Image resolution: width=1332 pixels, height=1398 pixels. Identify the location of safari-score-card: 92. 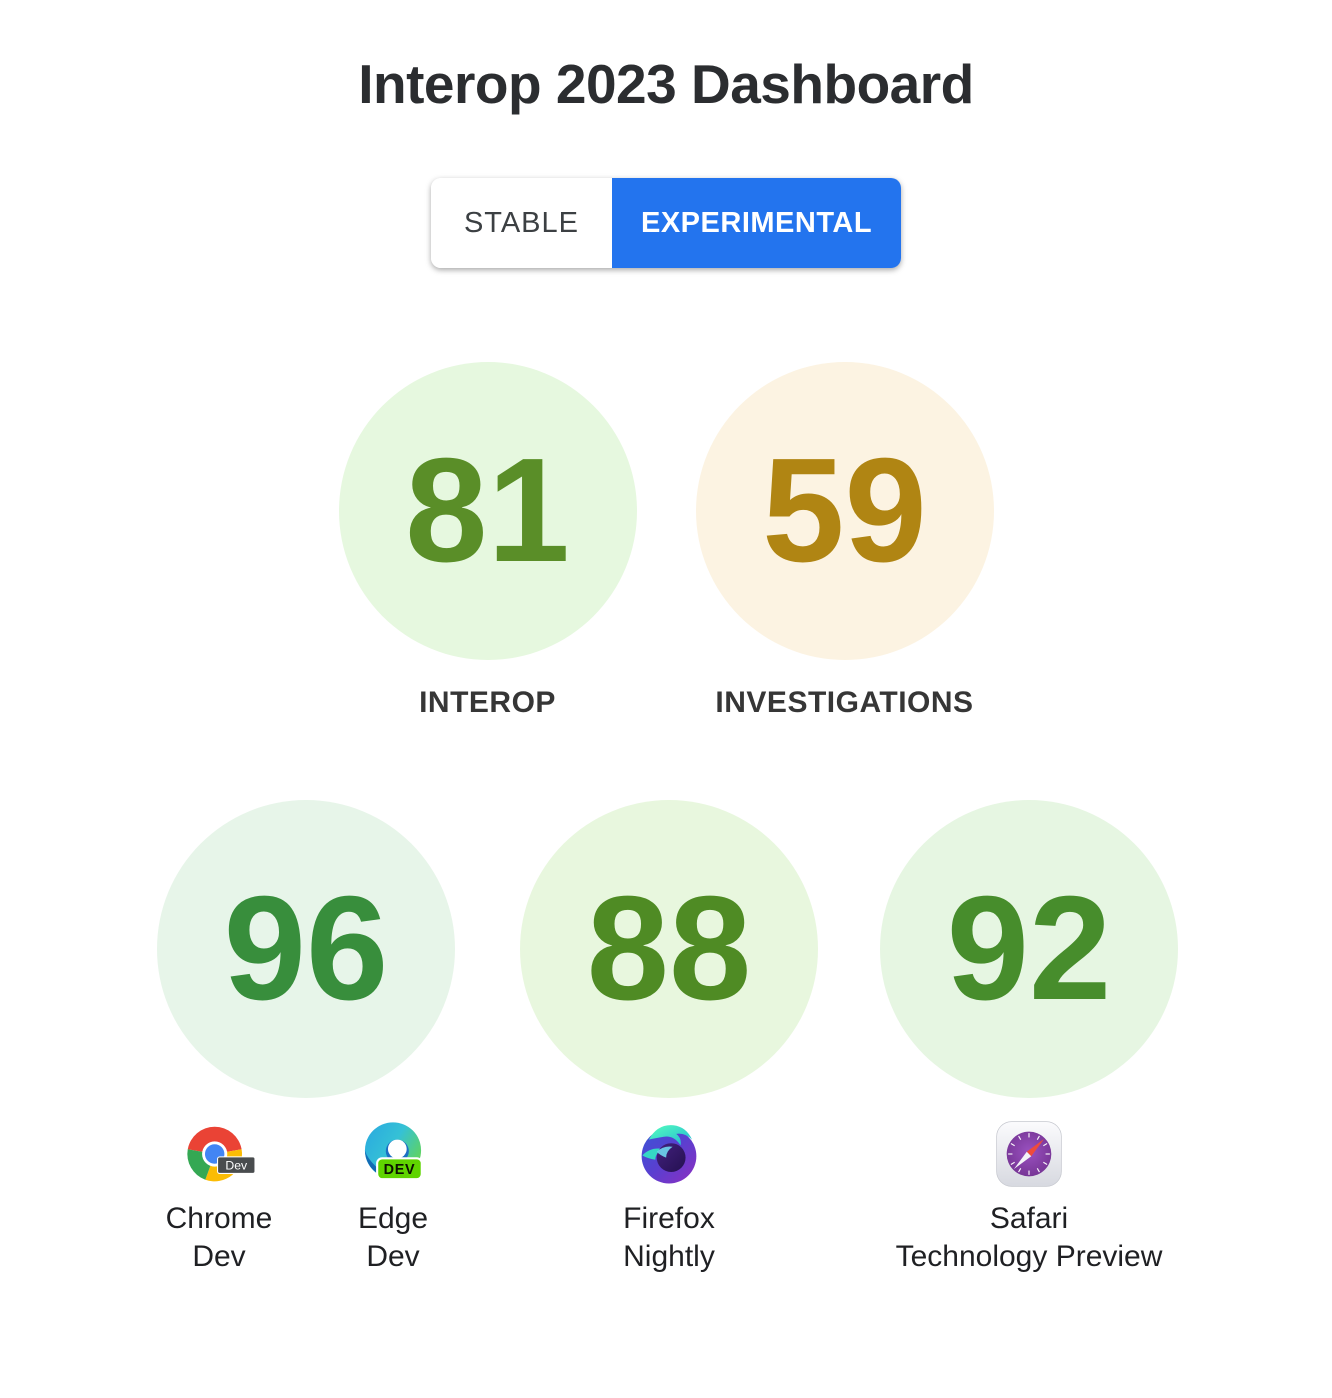
(1029, 1038).